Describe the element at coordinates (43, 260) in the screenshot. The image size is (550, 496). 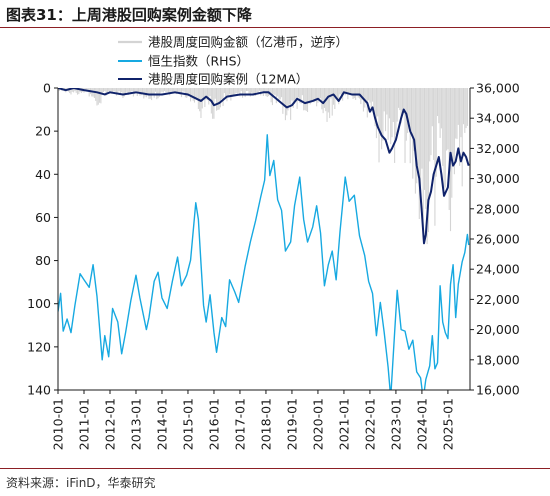
I see `left-tick-label: 80` at that location.